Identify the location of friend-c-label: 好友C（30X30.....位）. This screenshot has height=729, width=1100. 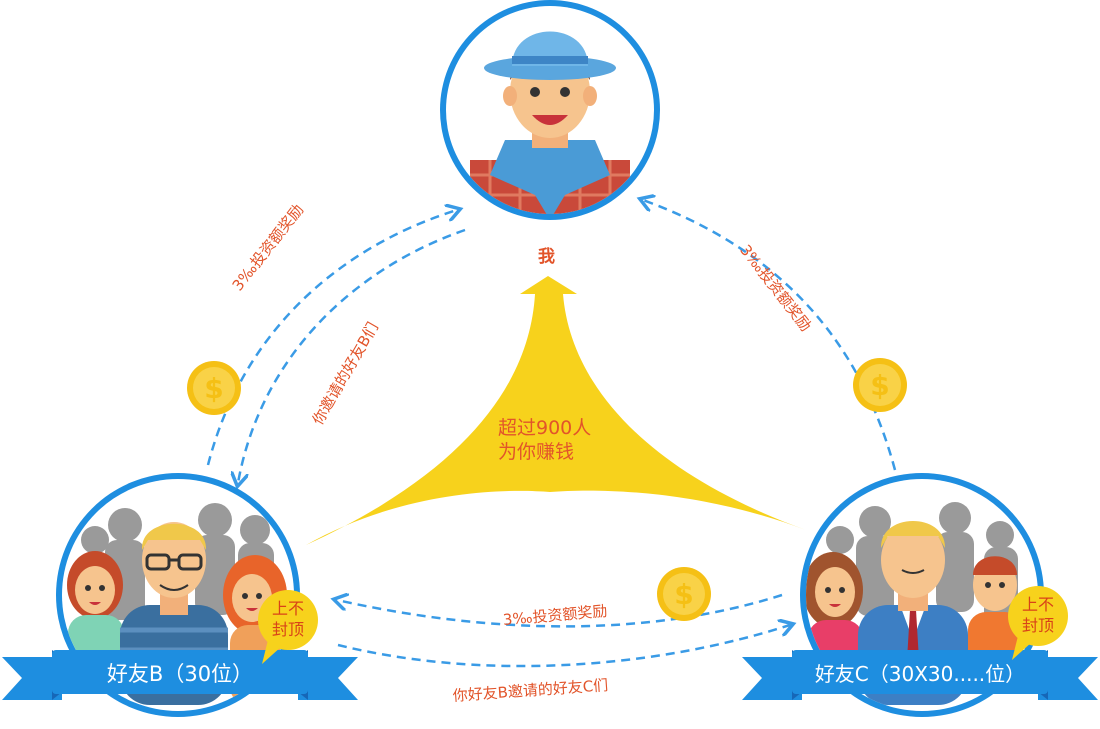
(920, 674).